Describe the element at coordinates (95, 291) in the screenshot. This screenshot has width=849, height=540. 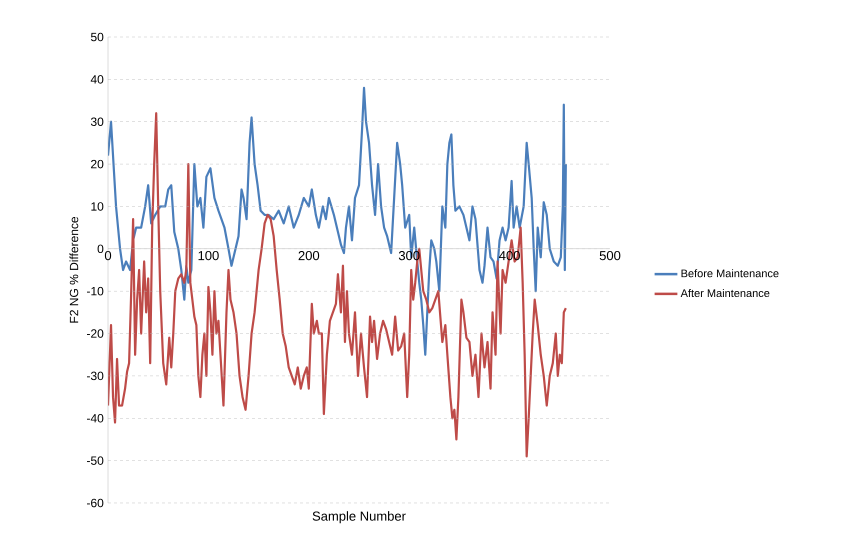
I see `y-tick-label: -10` at that location.